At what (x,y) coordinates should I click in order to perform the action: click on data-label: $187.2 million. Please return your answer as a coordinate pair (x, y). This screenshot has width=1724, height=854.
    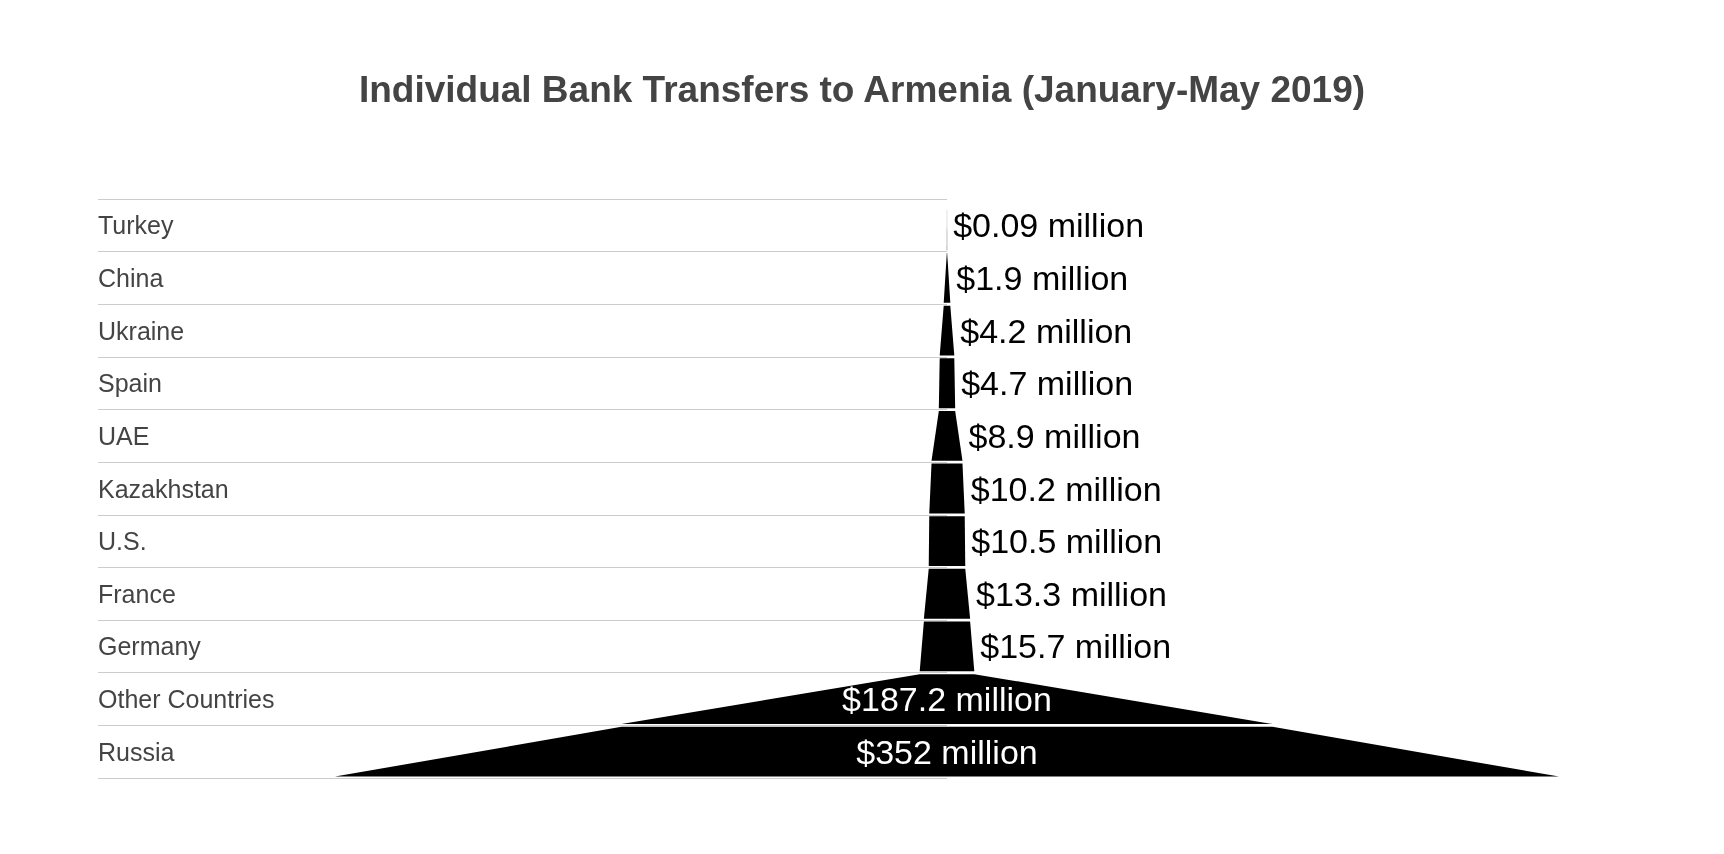
    Looking at the image, I should click on (947, 699).